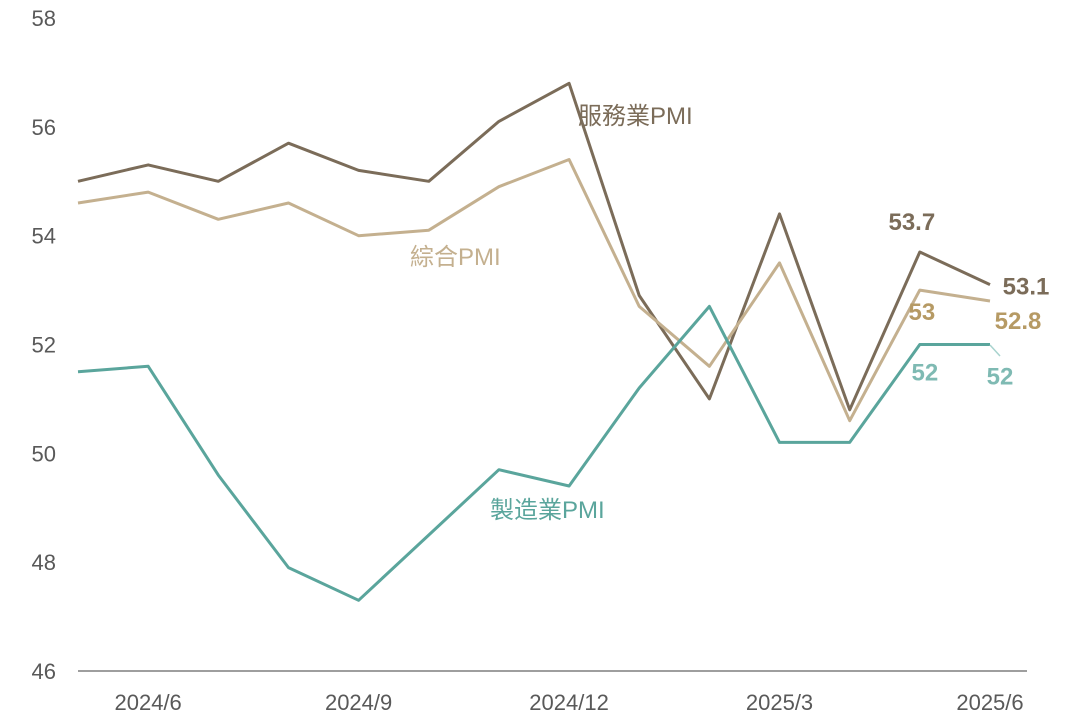  Describe the element at coordinates (921, 312) in the screenshot. I see `data-label-composite: 53` at that location.